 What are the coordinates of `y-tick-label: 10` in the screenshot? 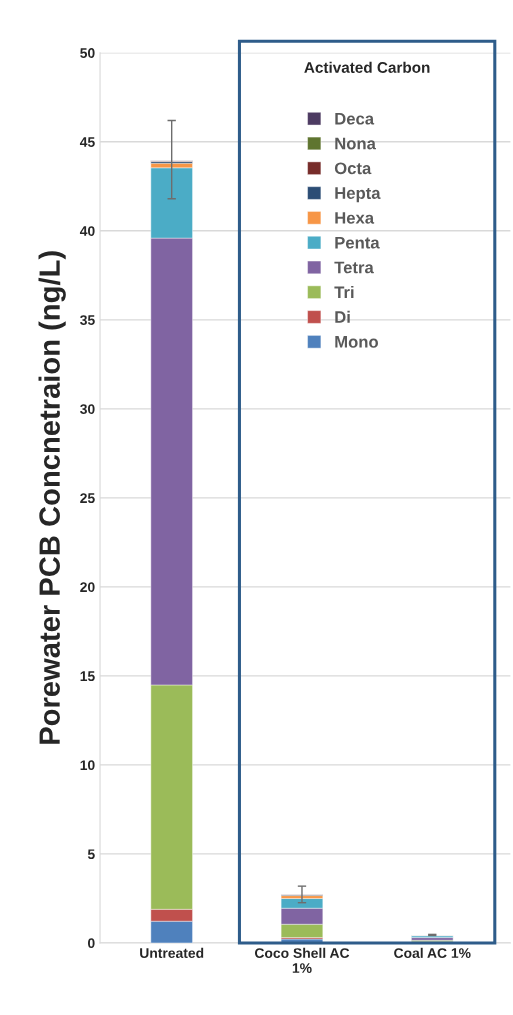 It's located at (87, 765).